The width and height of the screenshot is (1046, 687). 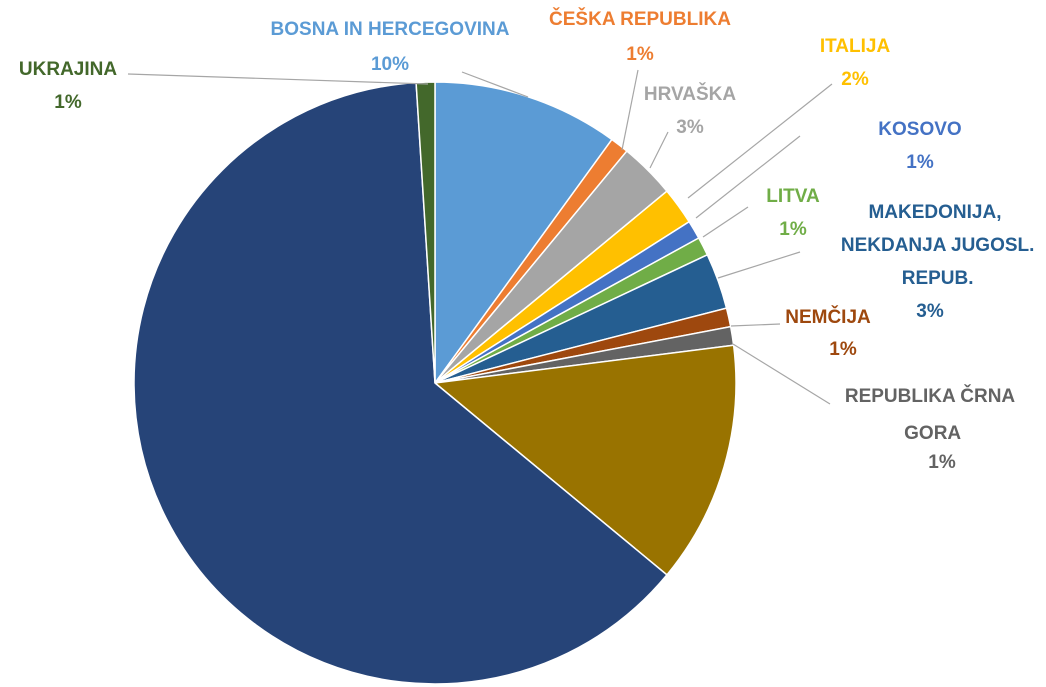 I want to click on slice-label: ČEŠKA REPUBLIKA, so click(x=640, y=19).